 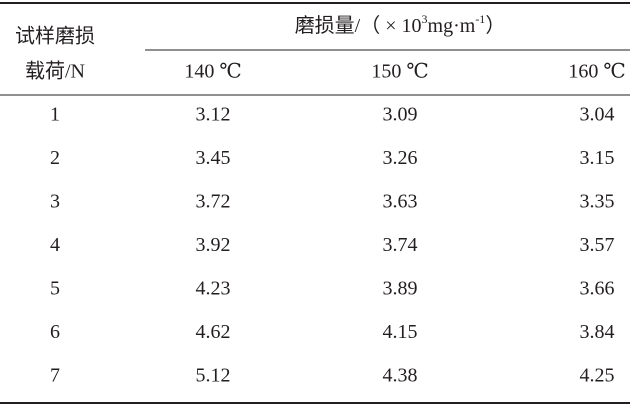 What do you see at coordinates (213, 115) in the screenshot?
I see `cell: 3.12` at bounding box center [213, 115].